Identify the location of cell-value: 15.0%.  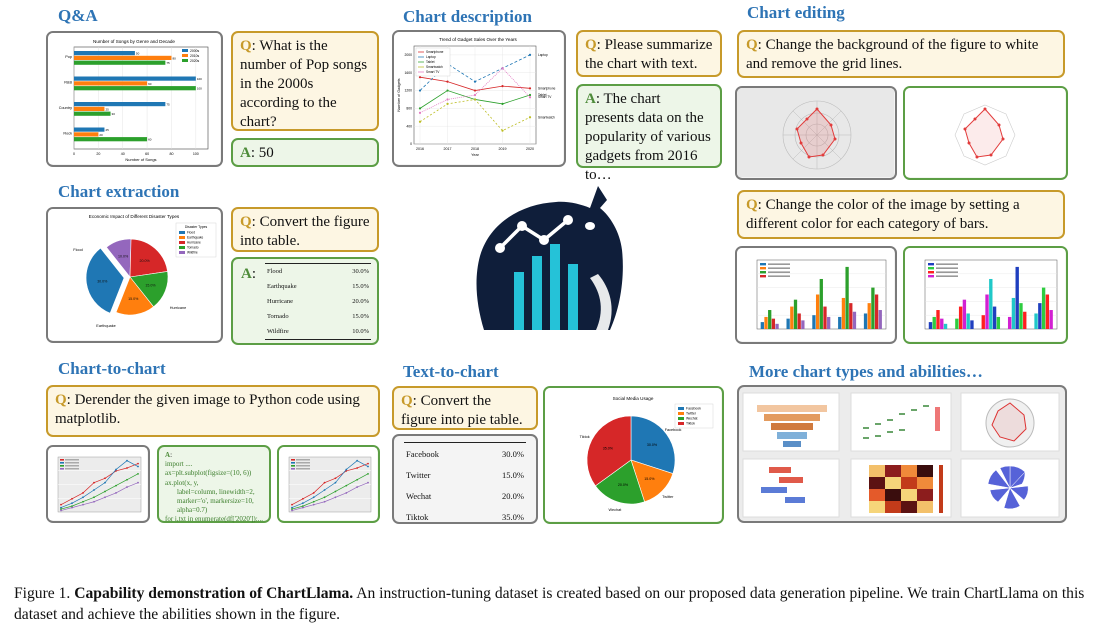
(360, 286).